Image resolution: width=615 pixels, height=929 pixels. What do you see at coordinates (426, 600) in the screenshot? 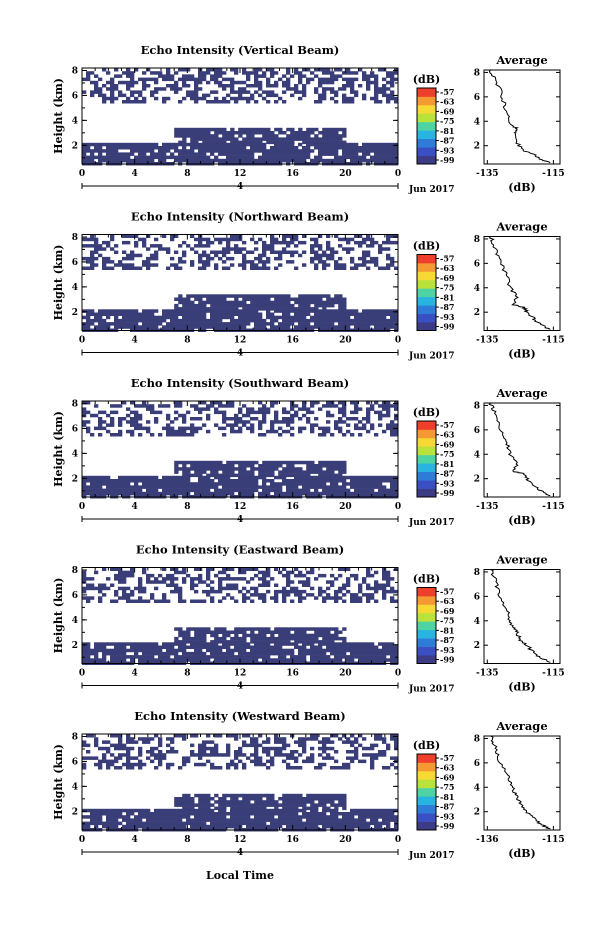
I see `colorbar-segment` at bounding box center [426, 600].